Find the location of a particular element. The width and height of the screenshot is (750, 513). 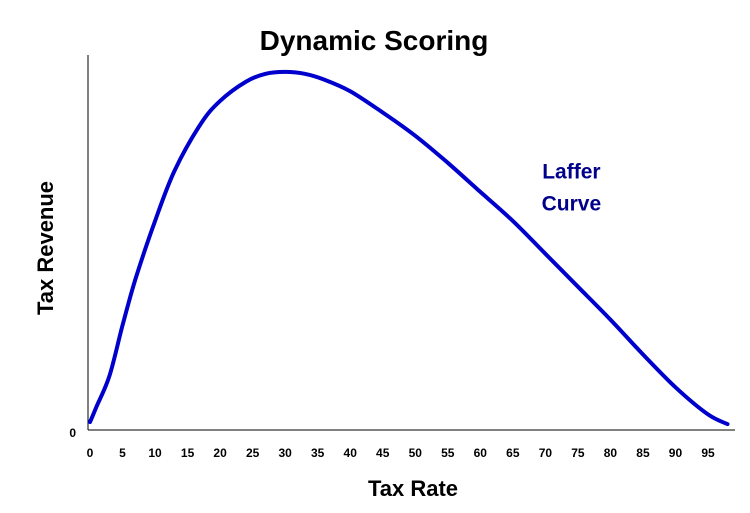

x-tick-label: 15 is located at coordinates (188, 453).